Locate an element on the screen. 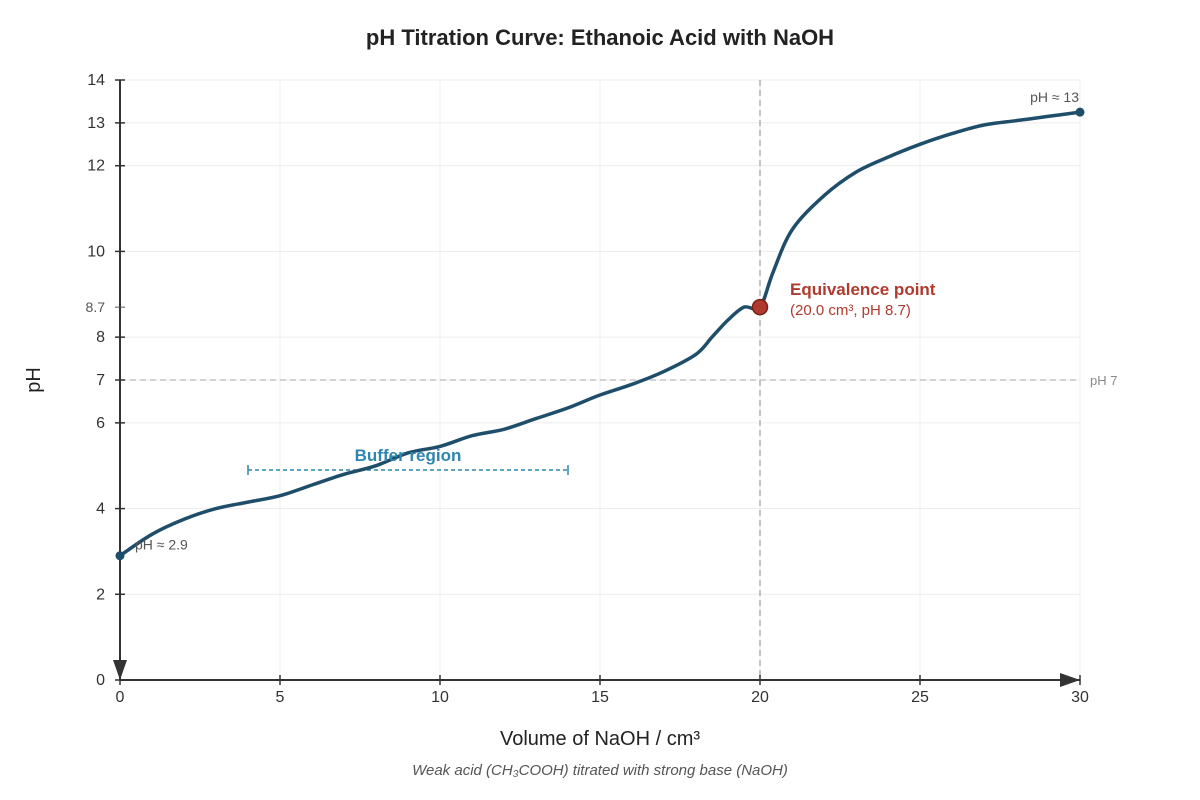 The width and height of the screenshot is (1200, 800). y-axis-title: pH is located at coordinates (34, 380).